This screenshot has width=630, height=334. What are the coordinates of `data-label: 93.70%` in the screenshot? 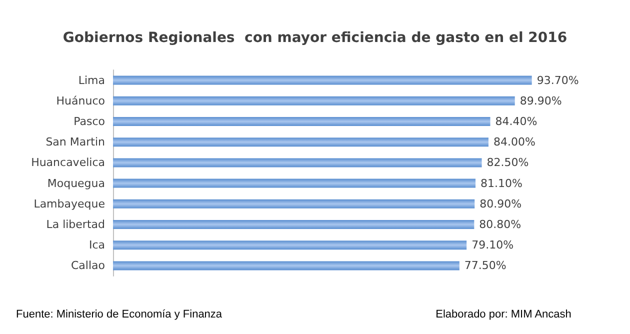 It's located at (557, 80).